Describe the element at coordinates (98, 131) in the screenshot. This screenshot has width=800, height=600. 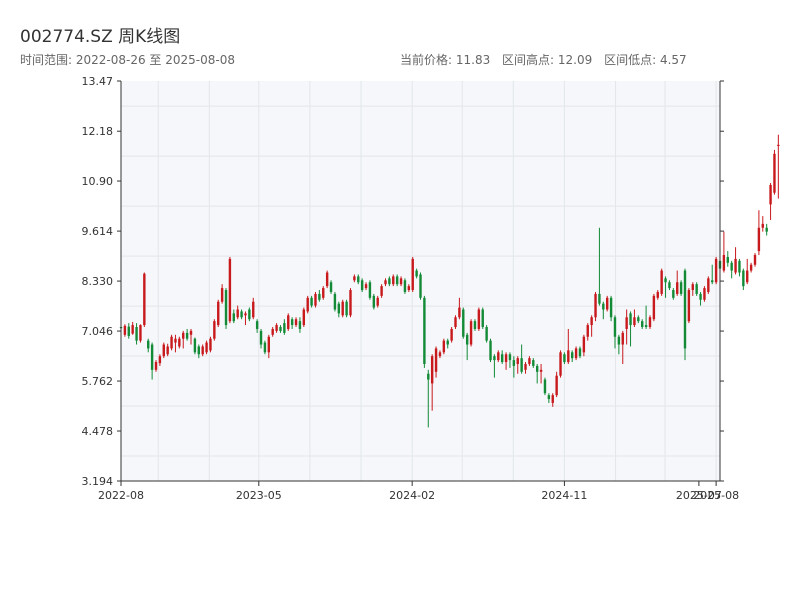
I see `y-tick-label: 12.18` at that location.